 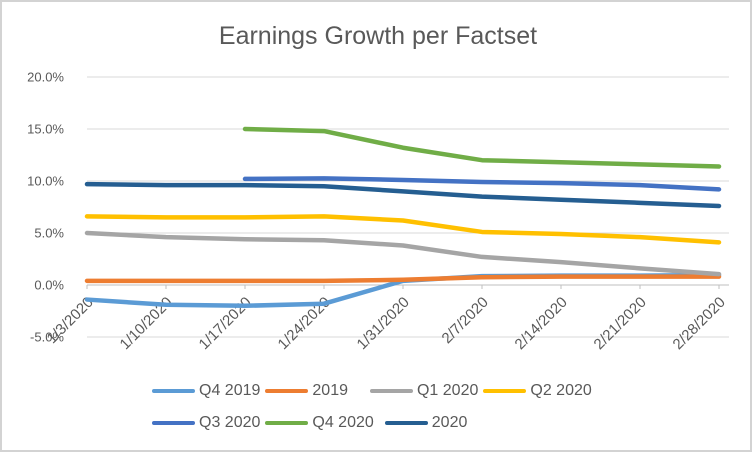 I want to click on series-line-q1-2020, so click(x=403, y=253).